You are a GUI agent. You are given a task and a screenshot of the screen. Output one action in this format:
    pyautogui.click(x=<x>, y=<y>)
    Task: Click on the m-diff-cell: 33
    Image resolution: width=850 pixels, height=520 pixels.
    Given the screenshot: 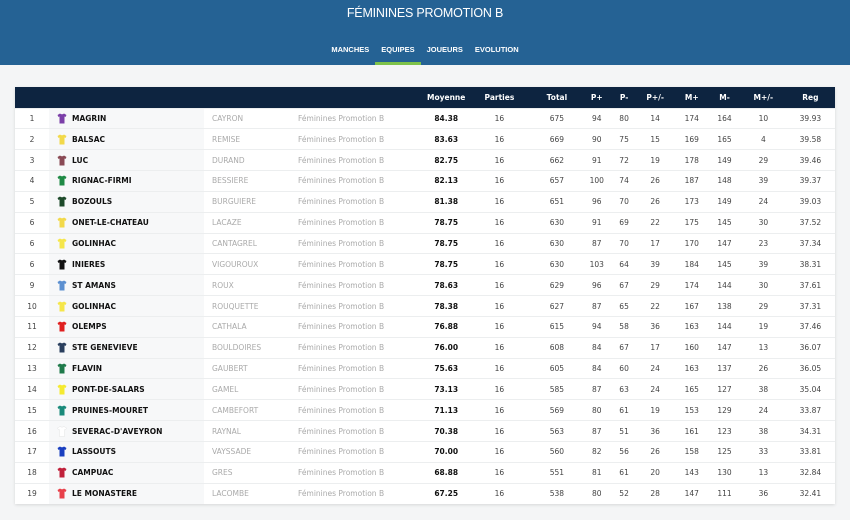 What is the action you would take?
    pyautogui.click(x=763, y=452)
    